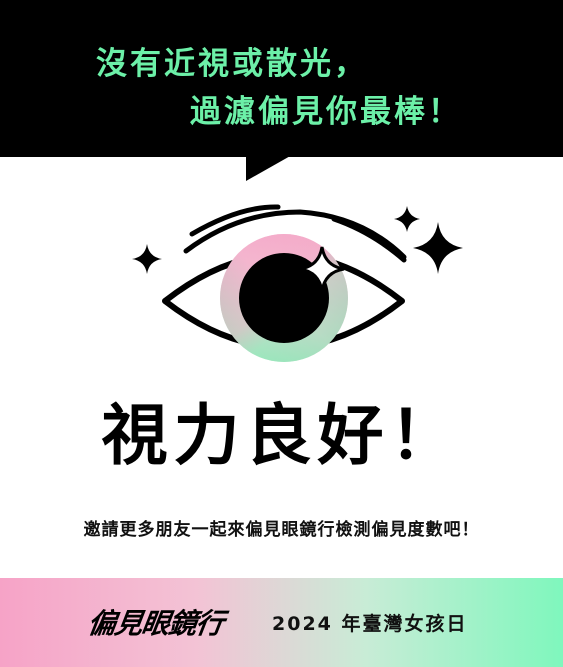 This screenshot has height=667, width=563. I want to click on event-label: 2024 年臺灣女孩日, so click(370, 624).